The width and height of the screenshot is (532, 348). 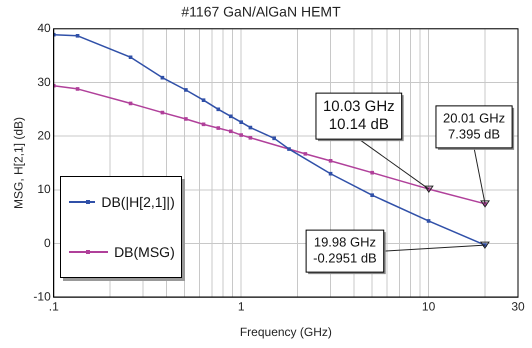 What do you see at coordinates (358, 116) in the screenshot?
I see `annotation: 10.03 GHz 10.14 dB` at bounding box center [358, 116].